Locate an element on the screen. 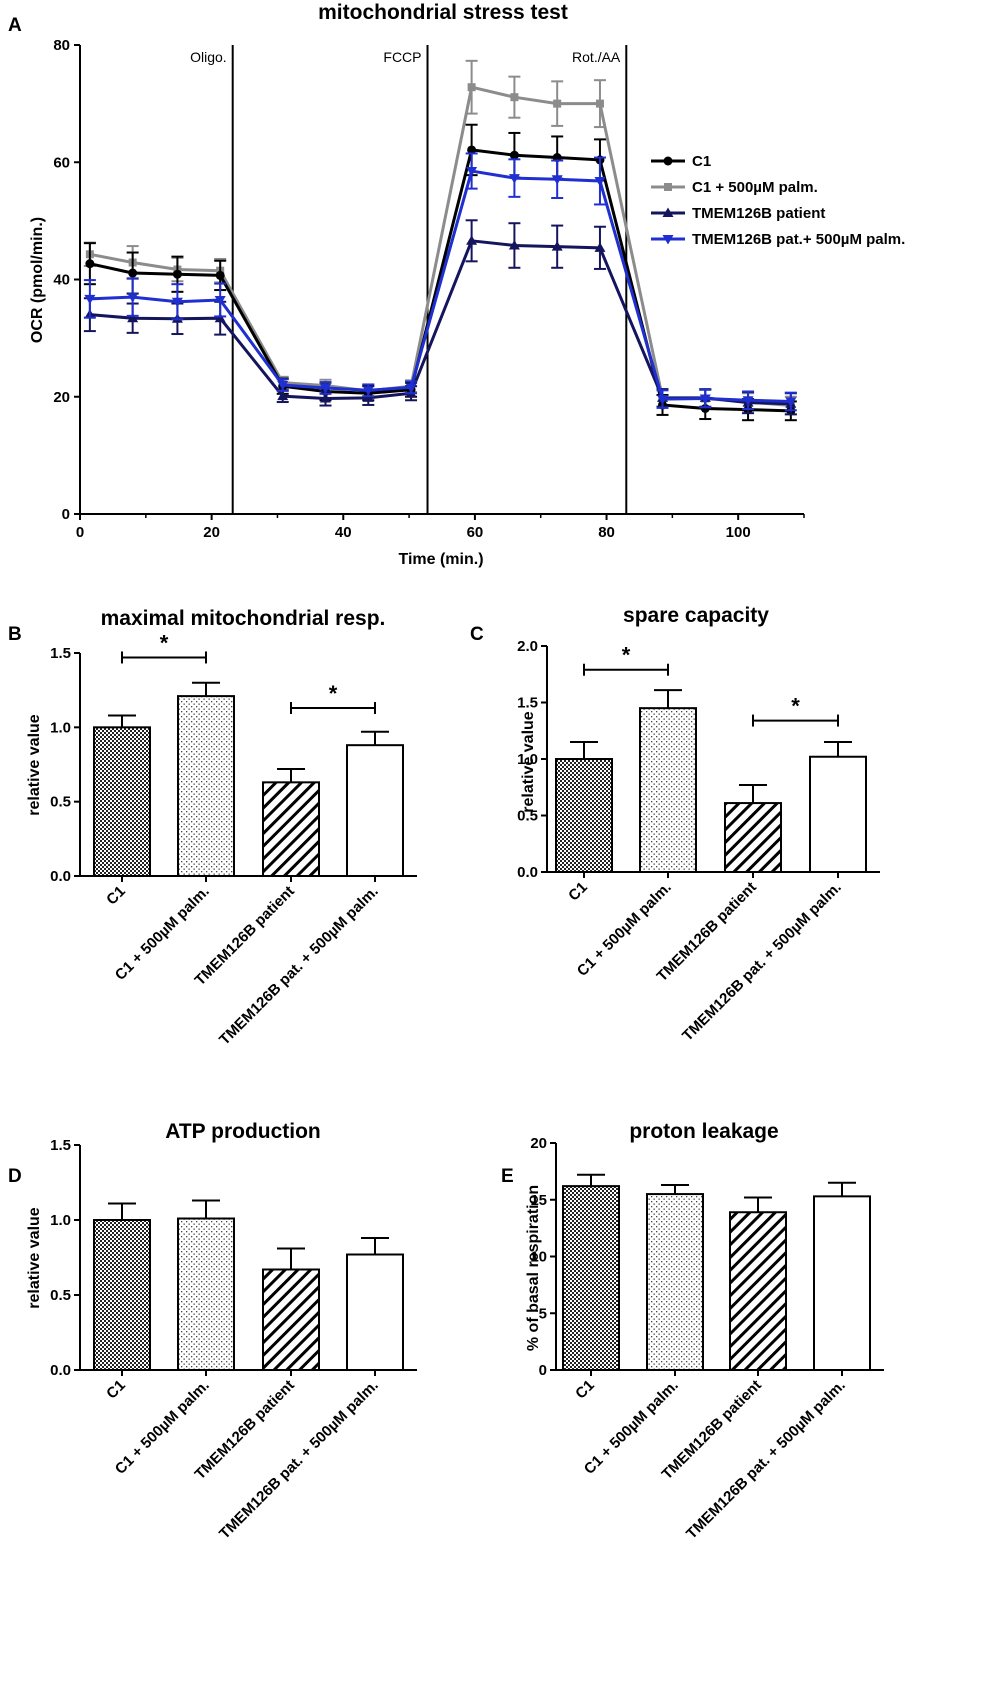  significance-label: * is located at coordinates (333, 693).